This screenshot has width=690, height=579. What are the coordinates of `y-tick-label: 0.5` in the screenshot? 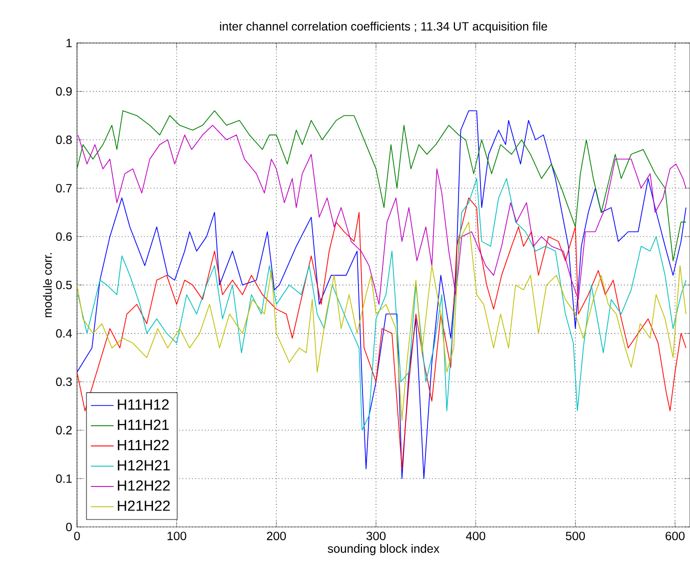 It's located at (64, 285).